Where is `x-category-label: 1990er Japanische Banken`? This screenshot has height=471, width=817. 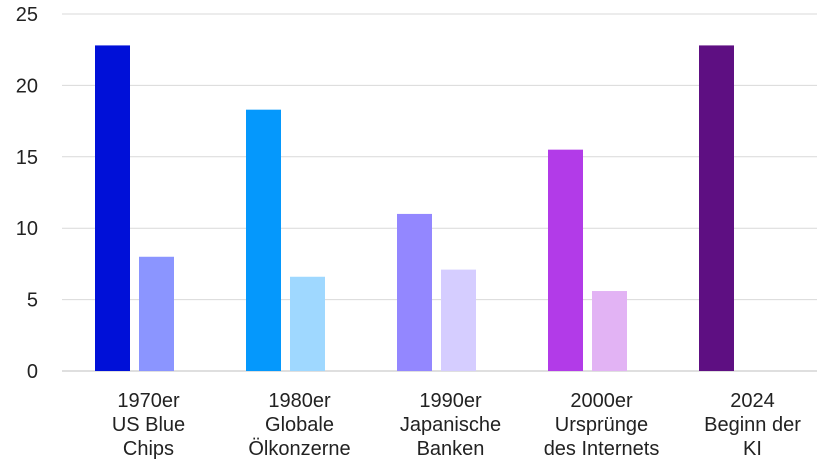
x-category-label: 1990er Japanische Banken is located at coordinates (450, 425).